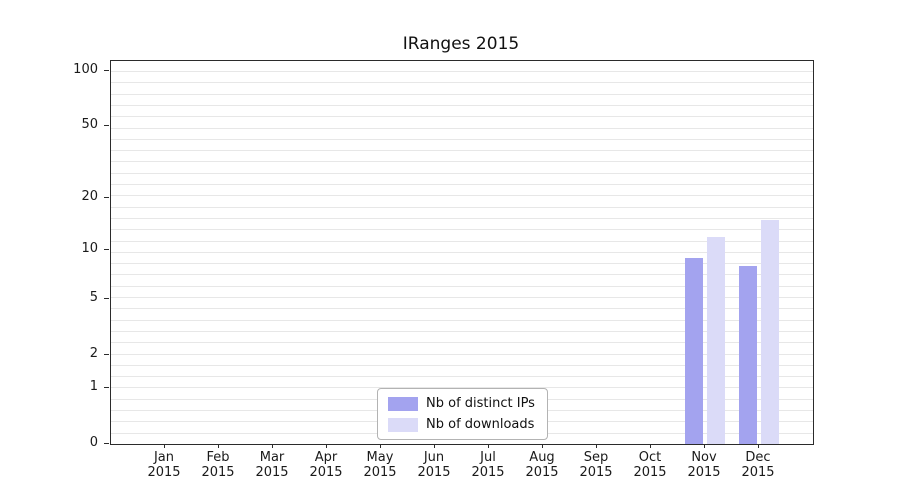 This screenshot has height=500, width=900. I want to click on x-axis-month-label: Sep, so click(596, 457).